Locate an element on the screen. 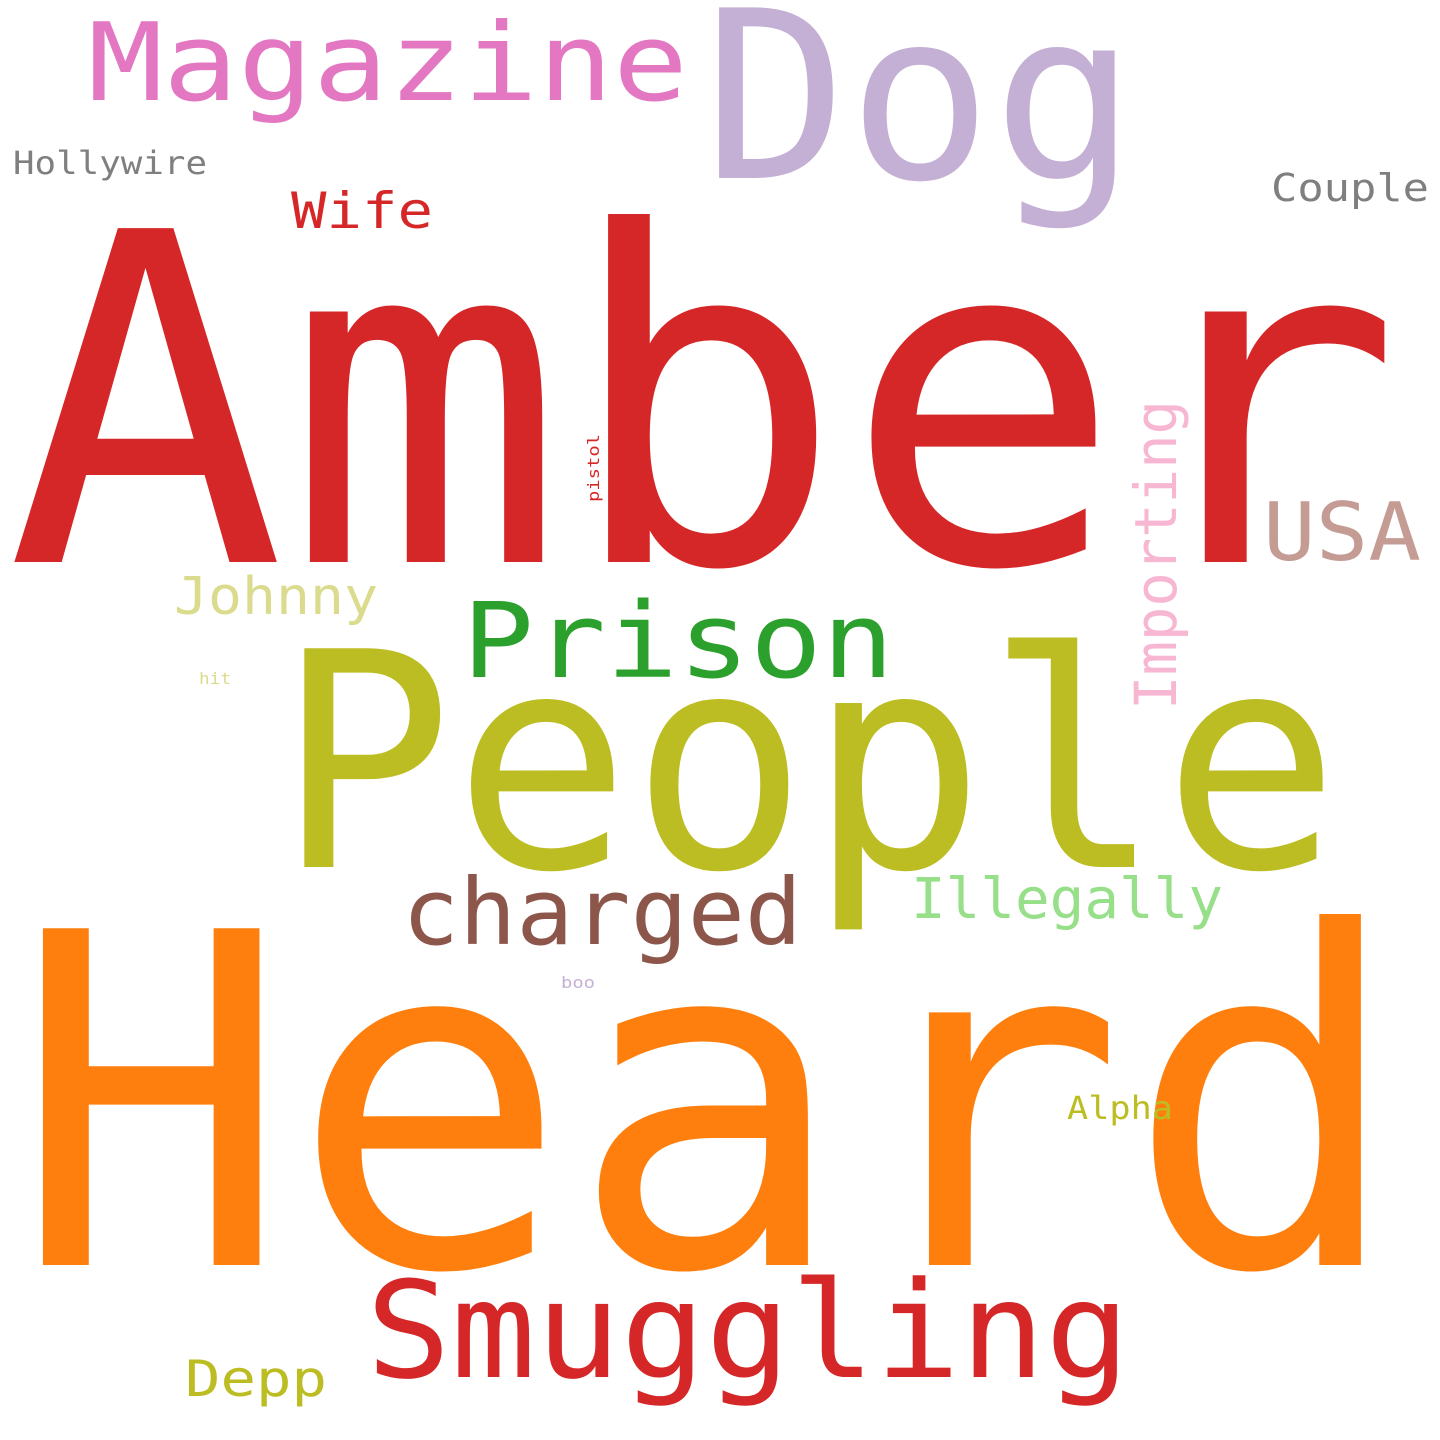  word-pistol: pistol is located at coordinates (593, 468).